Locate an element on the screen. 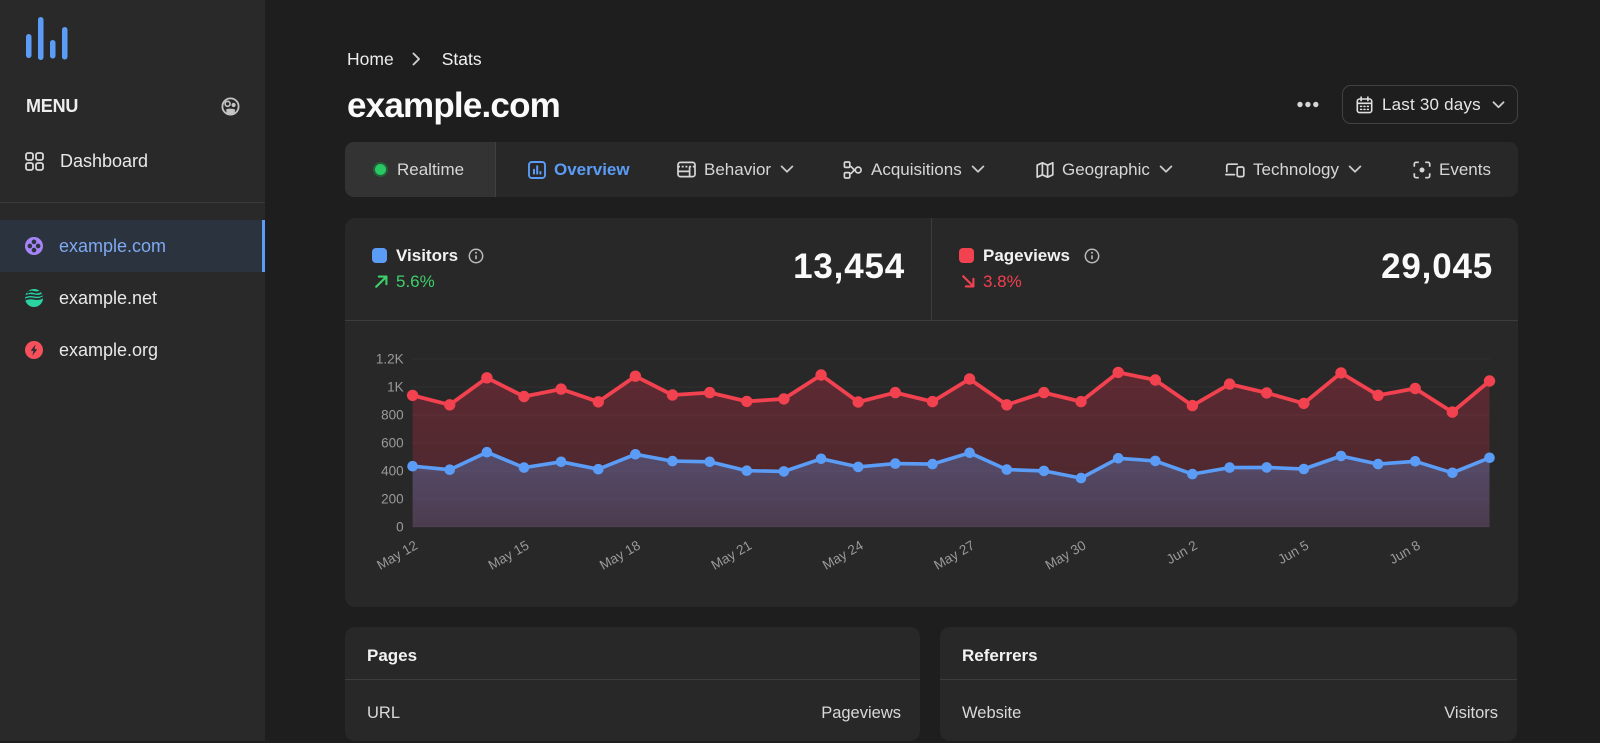 This screenshot has width=1600, height=743. svg-text: May 15 is located at coordinates (509, 555).